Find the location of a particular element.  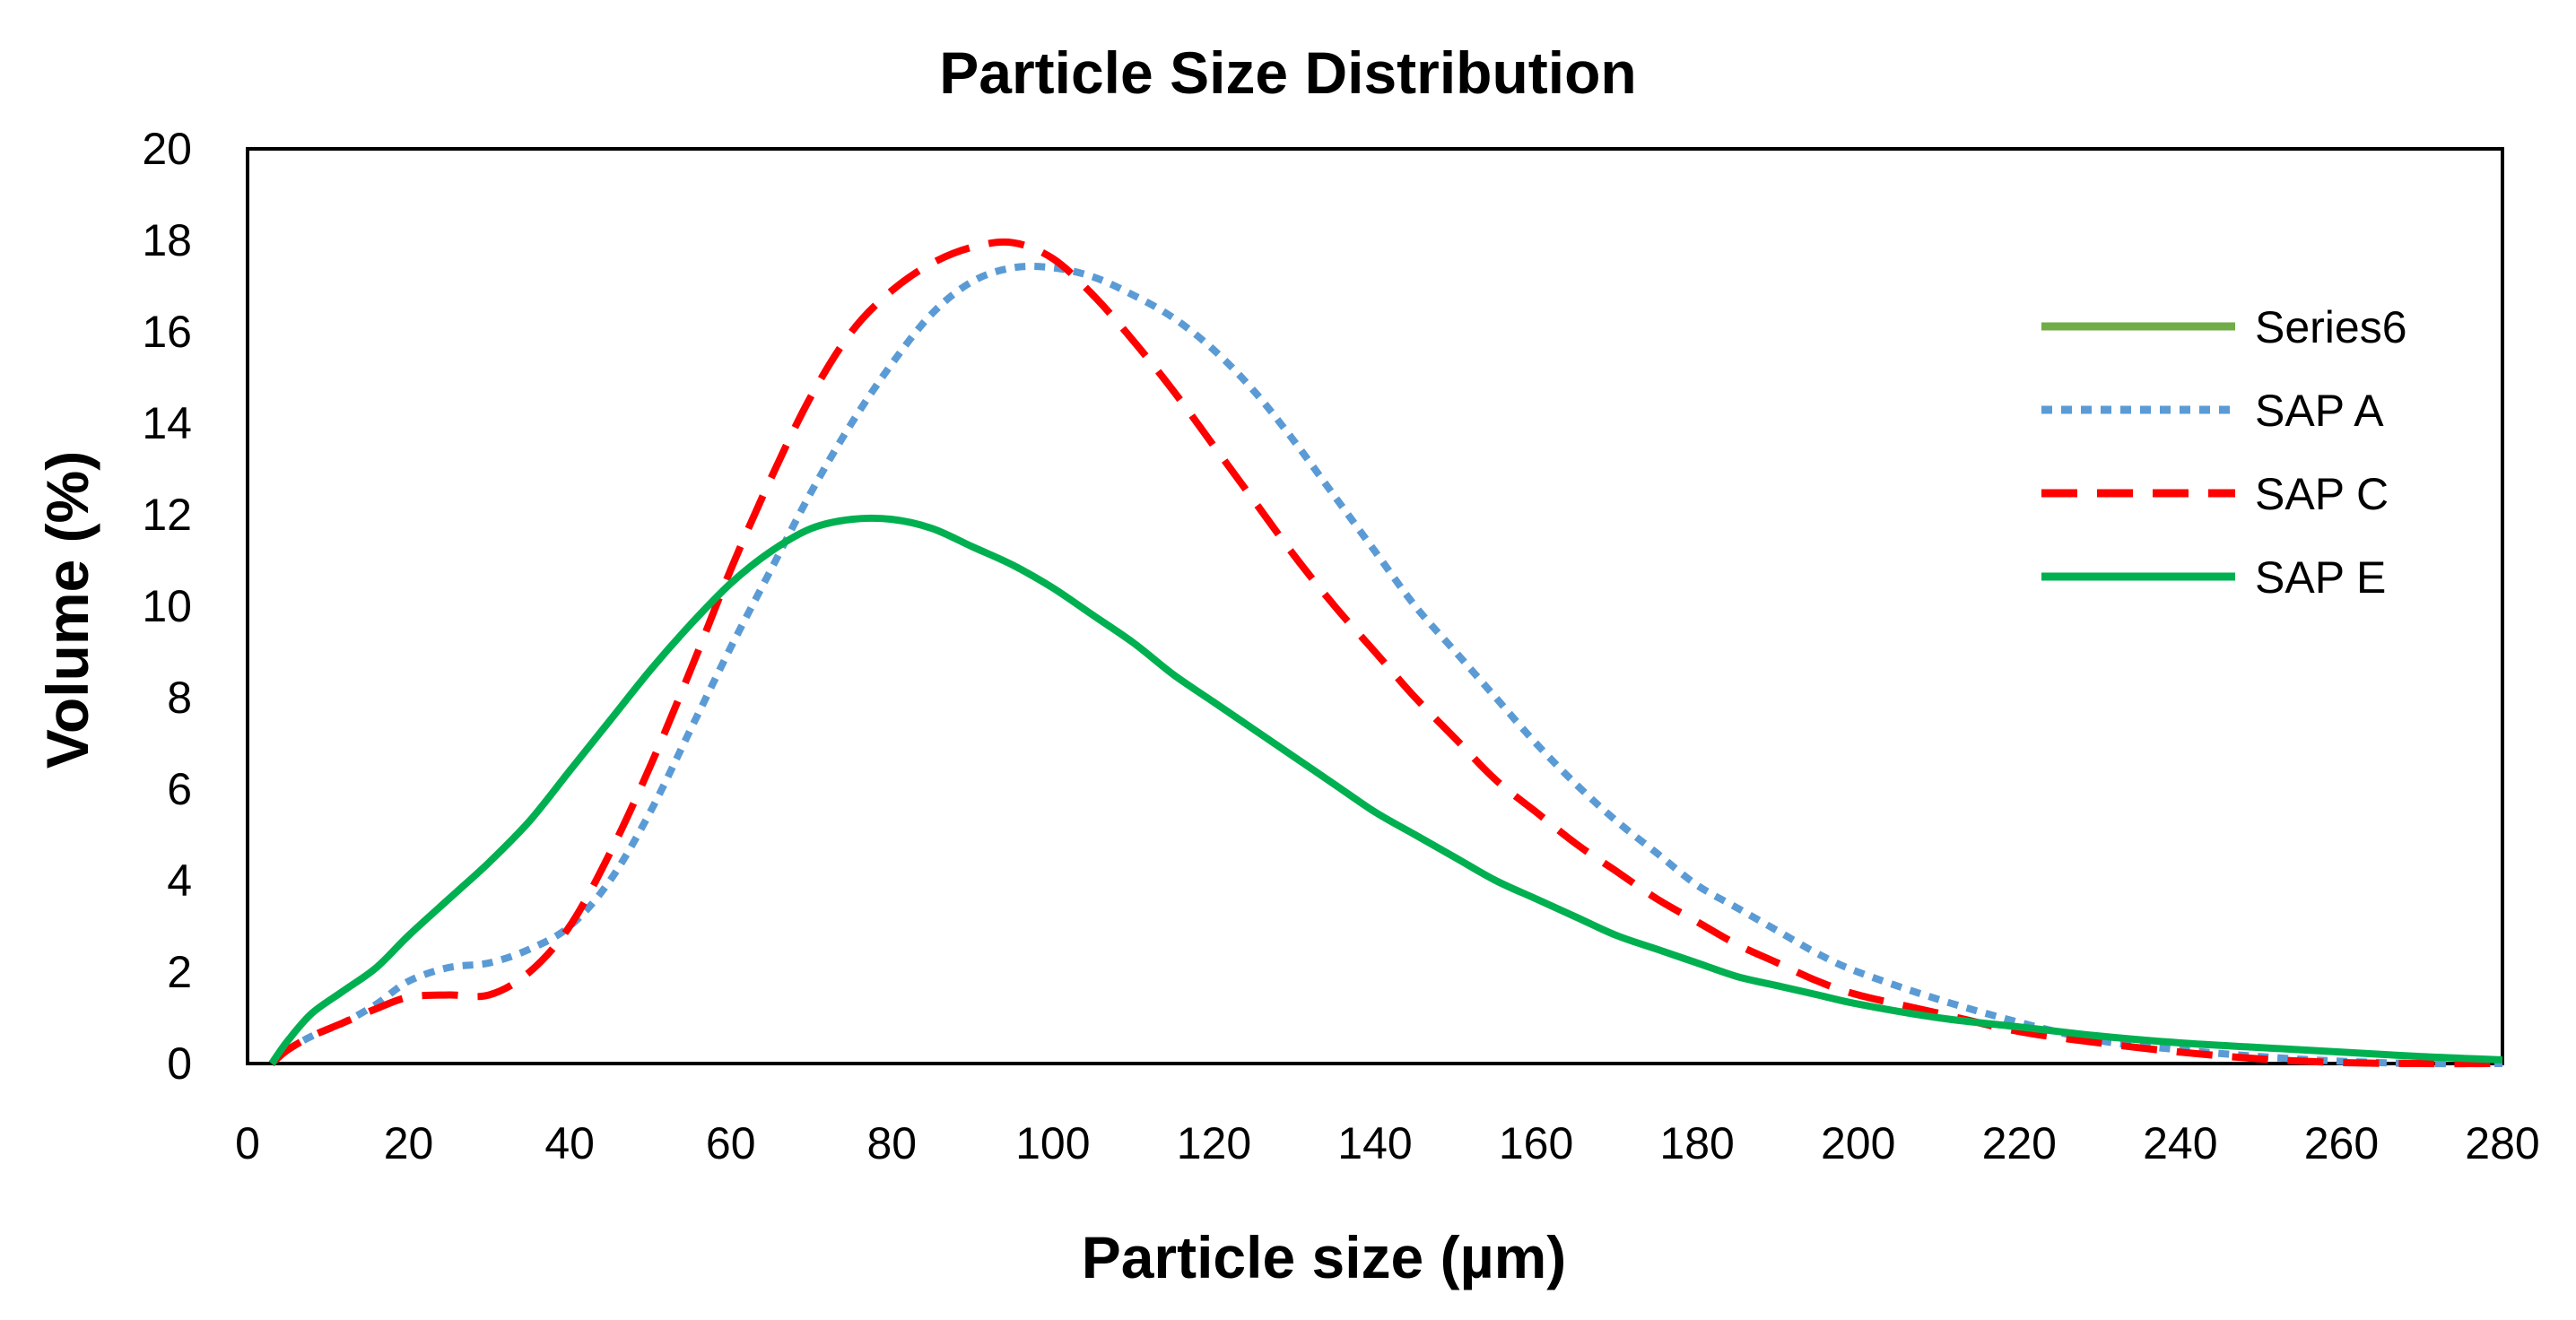

y-tick-label: 6 is located at coordinates (179, 789).